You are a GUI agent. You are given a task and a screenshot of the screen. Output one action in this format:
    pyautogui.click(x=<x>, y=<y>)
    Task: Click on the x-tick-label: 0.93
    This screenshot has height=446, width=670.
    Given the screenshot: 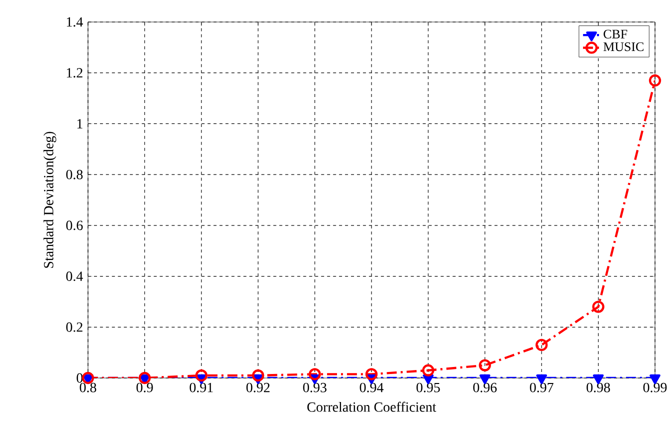 What is the action you would take?
    pyautogui.click(x=314, y=387)
    